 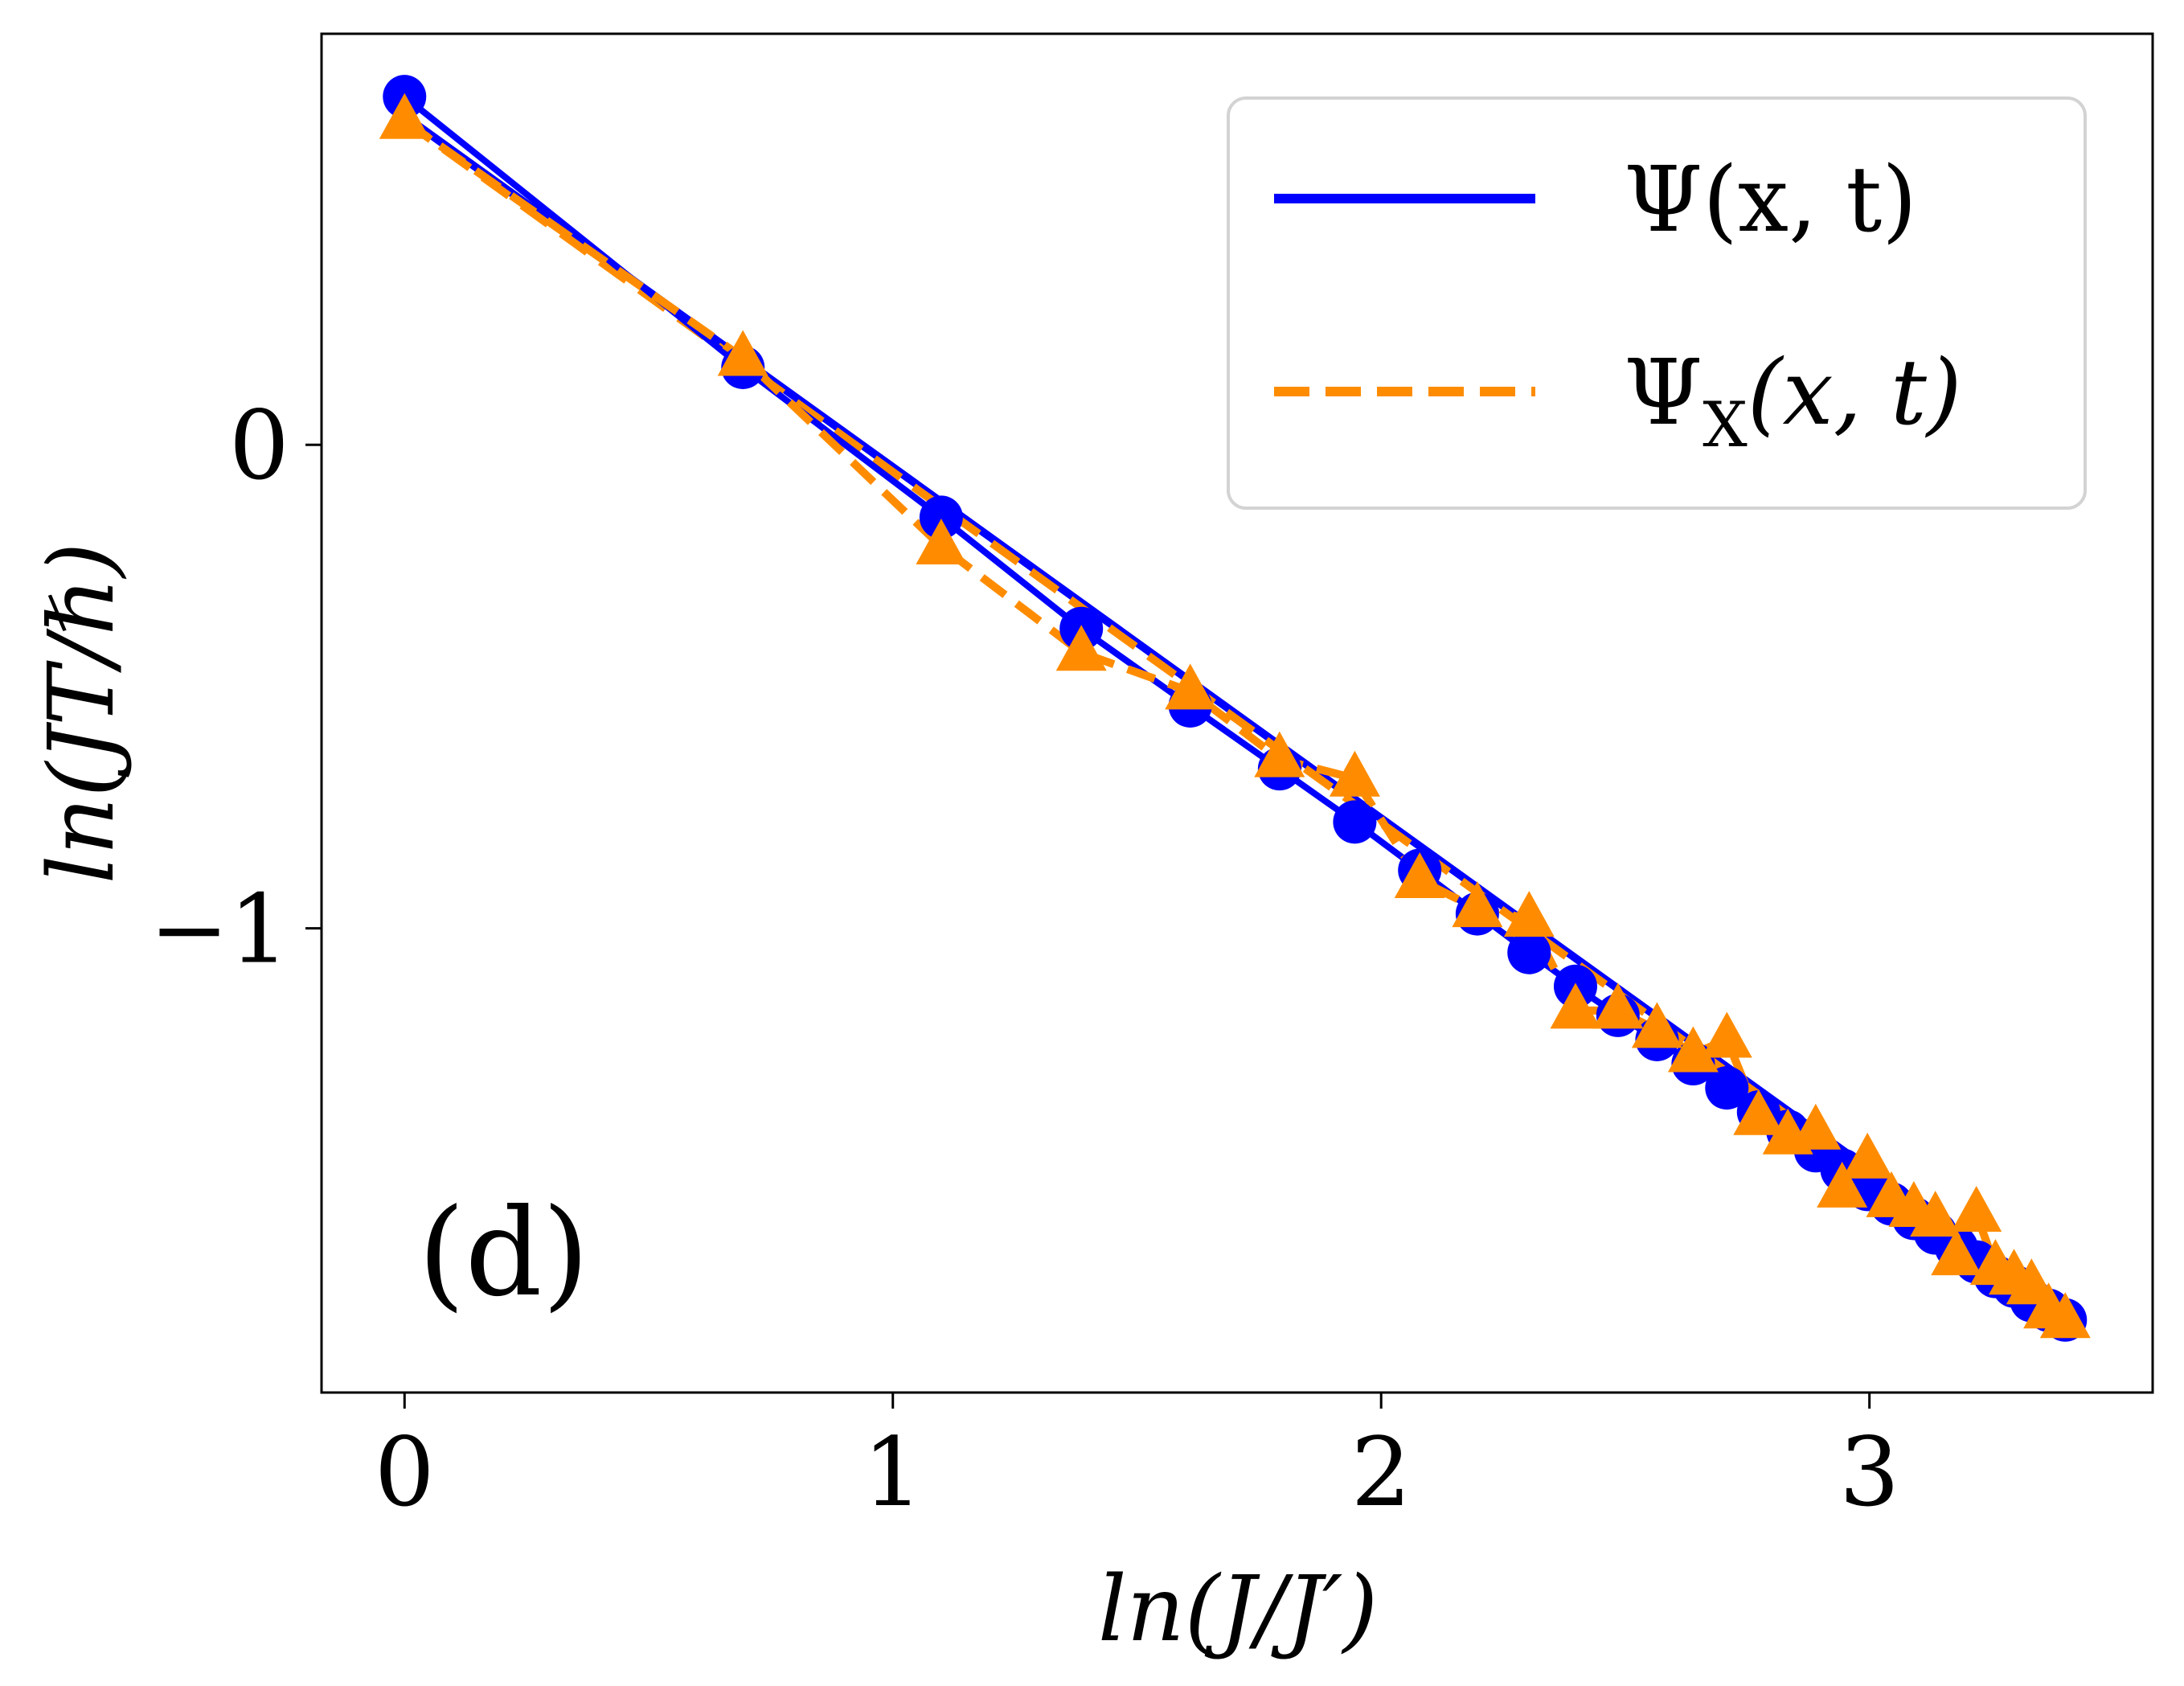 What do you see at coordinates (82, 713) in the screenshot?
I see `y-axis-label: ln(JT/ℏ)` at bounding box center [82, 713].